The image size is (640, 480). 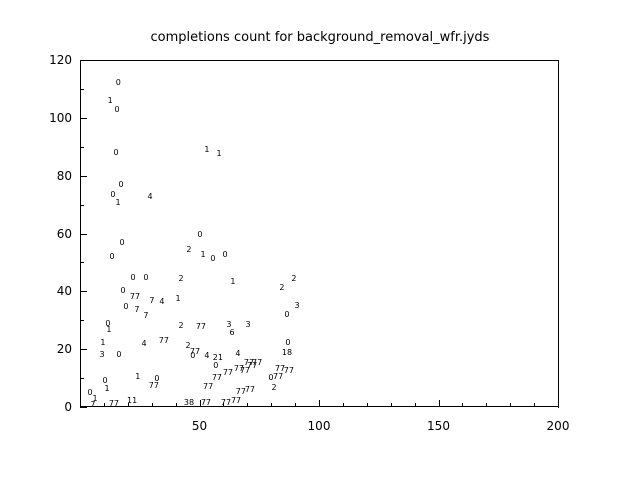 I want to click on data-point-label: 11, so click(x=132, y=400).